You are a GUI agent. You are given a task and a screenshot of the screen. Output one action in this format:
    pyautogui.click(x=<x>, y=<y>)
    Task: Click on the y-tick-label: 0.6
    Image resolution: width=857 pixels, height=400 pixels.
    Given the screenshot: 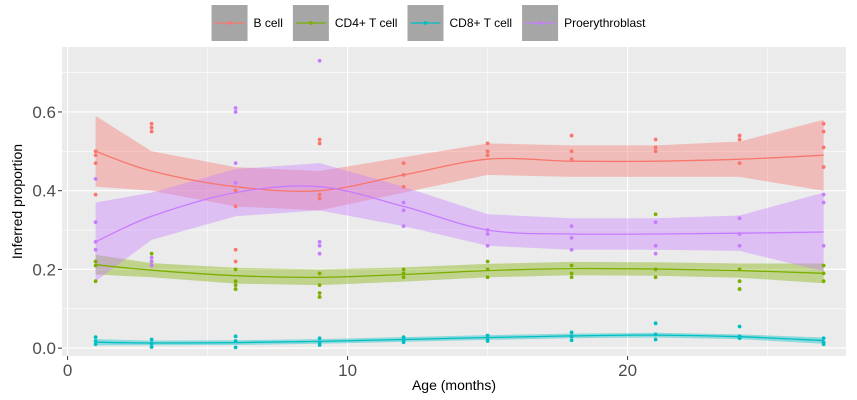 What is the action you would take?
    pyautogui.click(x=44, y=112)
    